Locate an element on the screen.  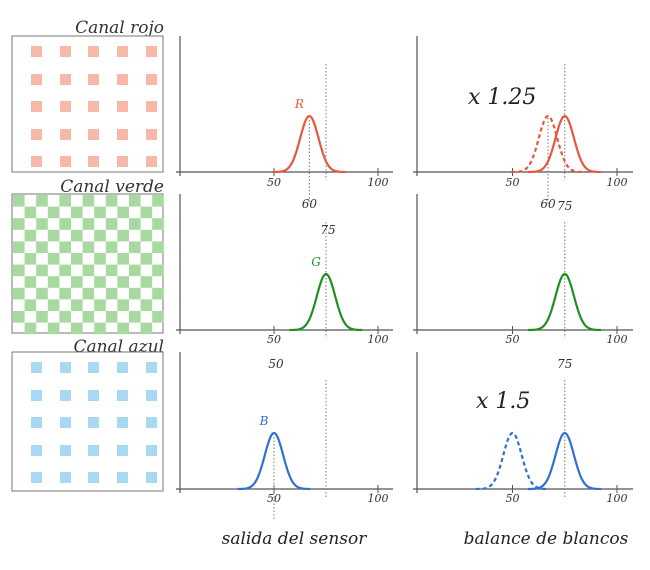
histogram-curve-balanced-green is located at coordinates (564, 302).